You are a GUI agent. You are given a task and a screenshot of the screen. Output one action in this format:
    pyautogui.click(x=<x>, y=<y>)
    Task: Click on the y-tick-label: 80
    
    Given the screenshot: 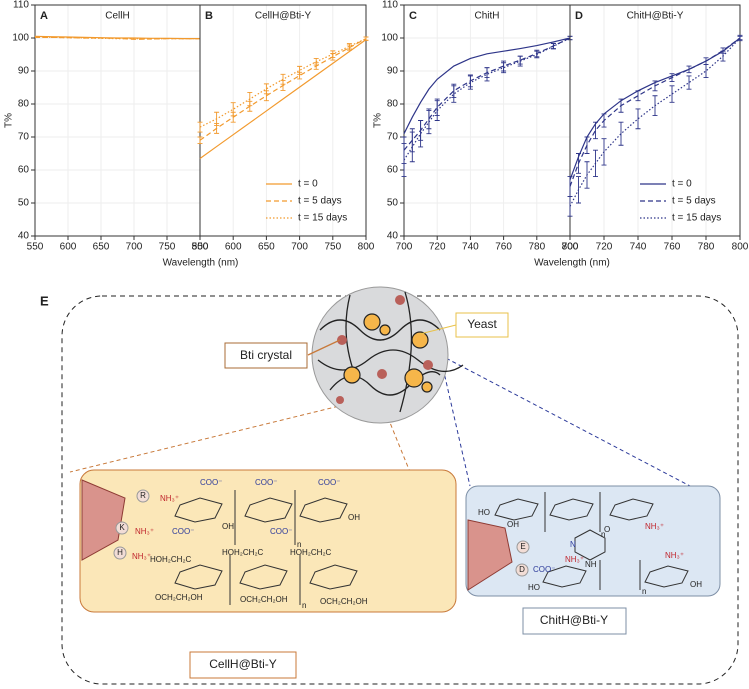 What is the action you would take?
    pyautogui.click(x=393, y=104)
    